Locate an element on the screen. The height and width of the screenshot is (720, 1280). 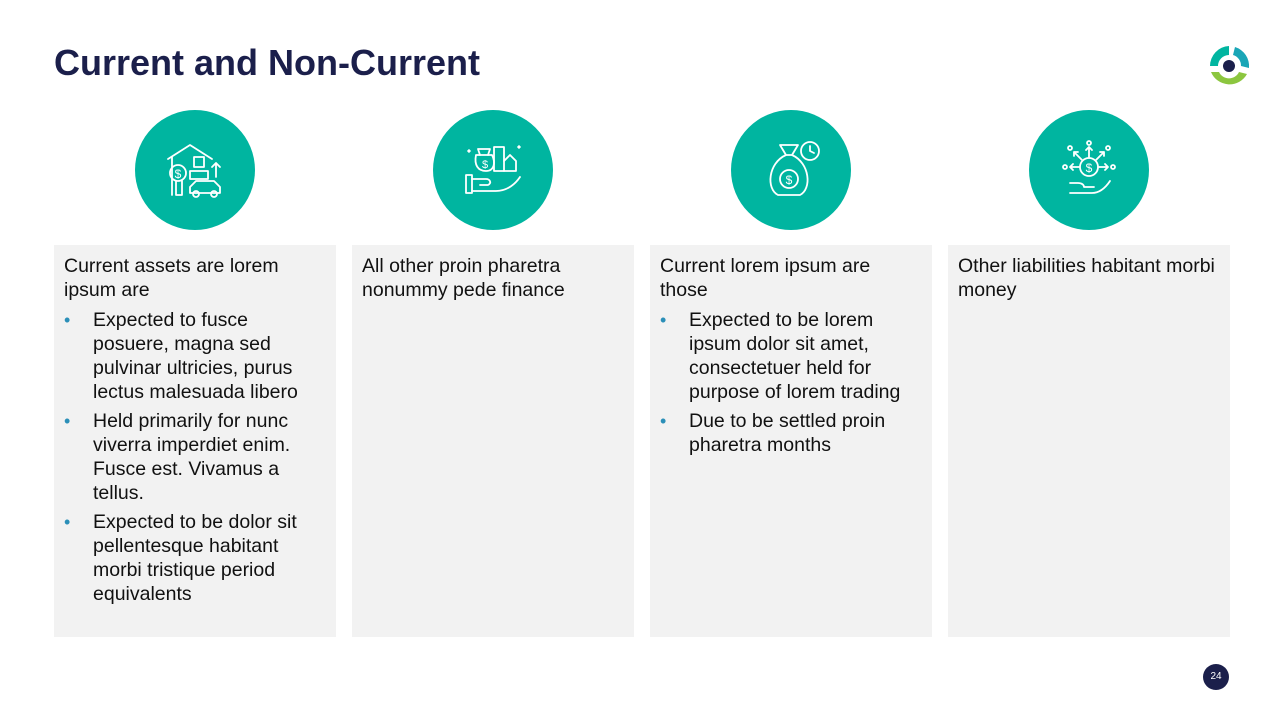
other-liabilities-circle: $ is located at coordinates (1089, 170).